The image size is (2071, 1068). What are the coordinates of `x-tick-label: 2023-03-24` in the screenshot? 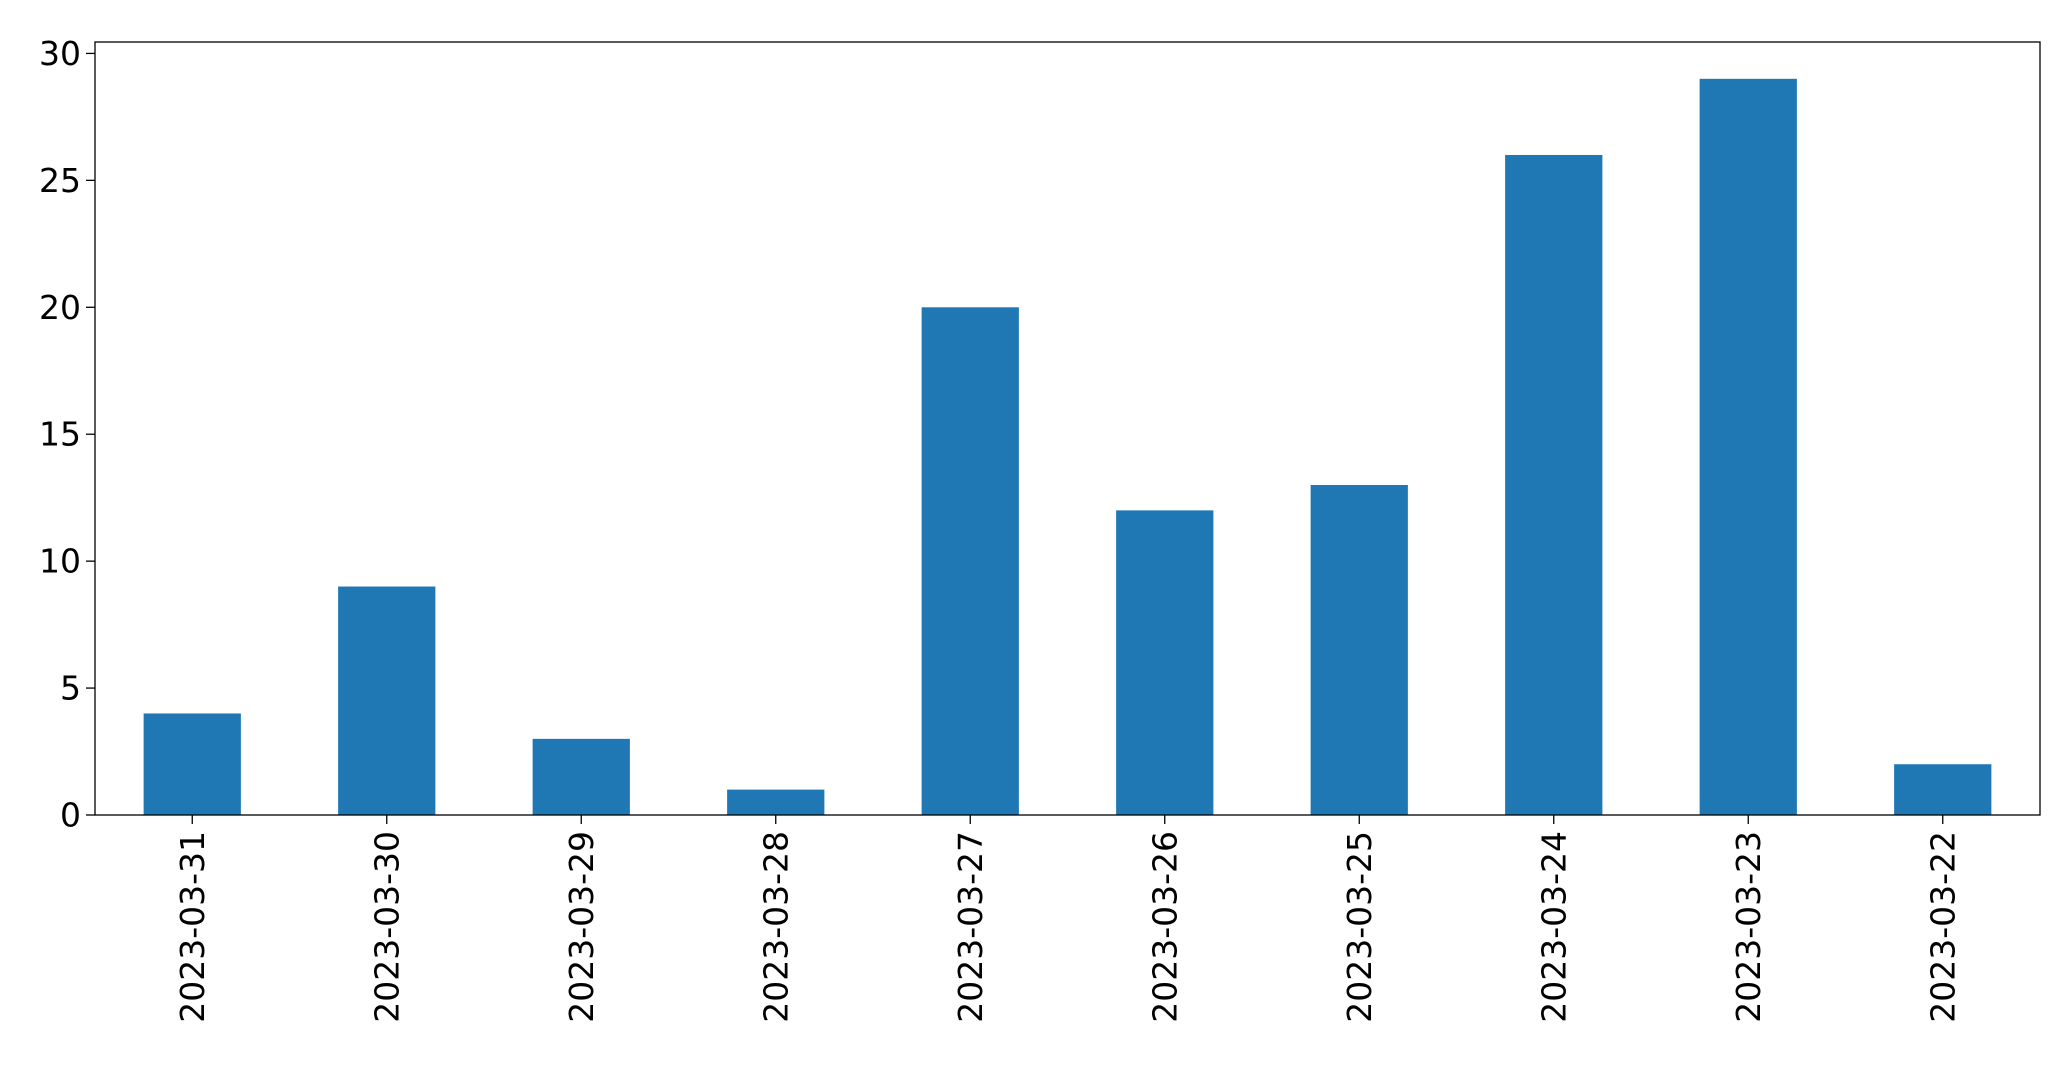 It's located at (1553, 927).